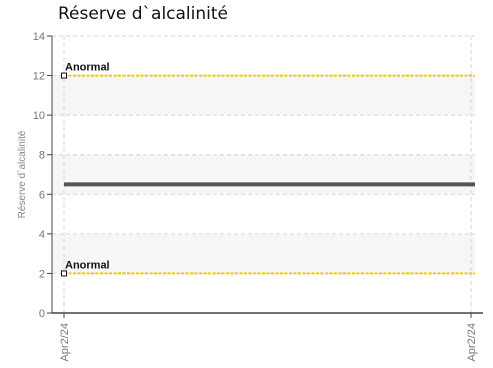  What do you see at coordinates (42, 195) in the screenshot?
I see `y-tick-label: 6` at bounding box center [42, 195].